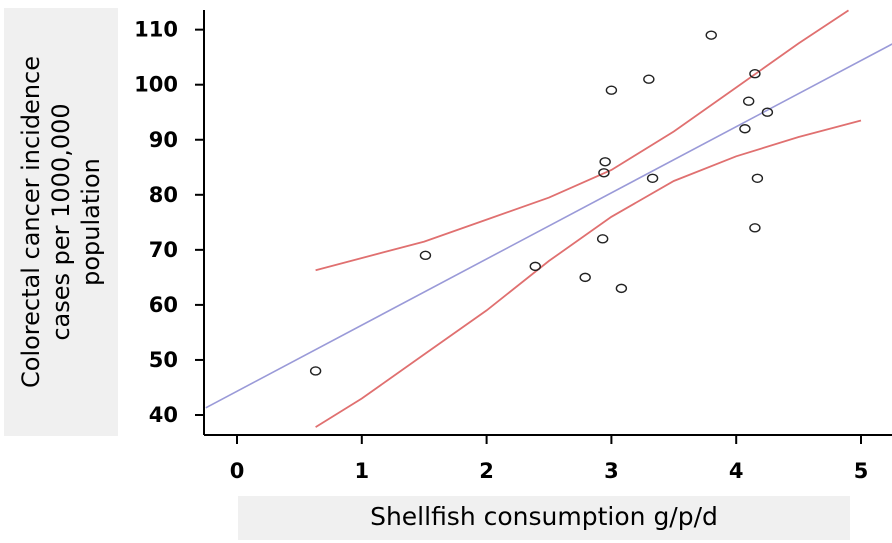  What do you see at coordinates (237, 471) in the screenshot?
I see `x-tick-label-0: 0` at bounding box center [237, 471].